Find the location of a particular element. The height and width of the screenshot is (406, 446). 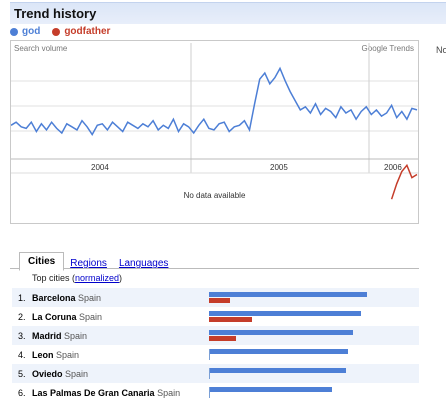

legend-item-godfather: godfather is located at coordinates (81, 31).